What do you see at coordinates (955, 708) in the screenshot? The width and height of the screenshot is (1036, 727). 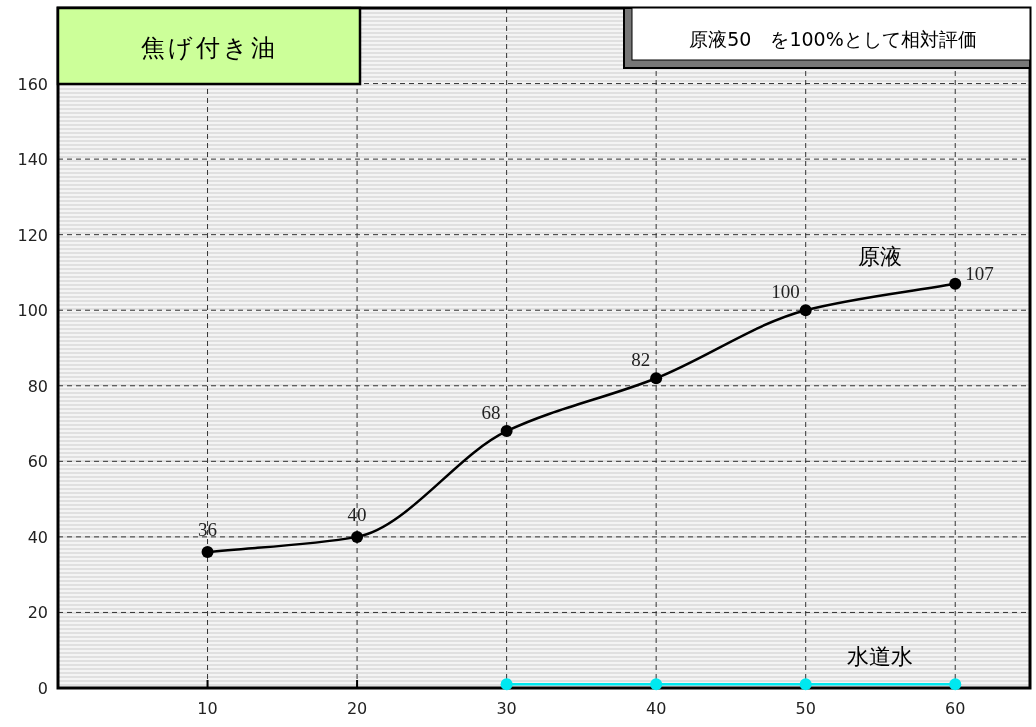 I see `x-tick-label: 60` at bounding box center [955, 708].